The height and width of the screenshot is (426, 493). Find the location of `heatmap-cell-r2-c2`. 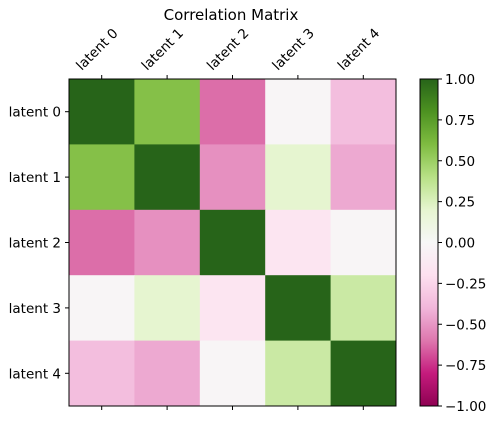

heatmap-cell-r2-c2 is located at coordinates (232, 242).